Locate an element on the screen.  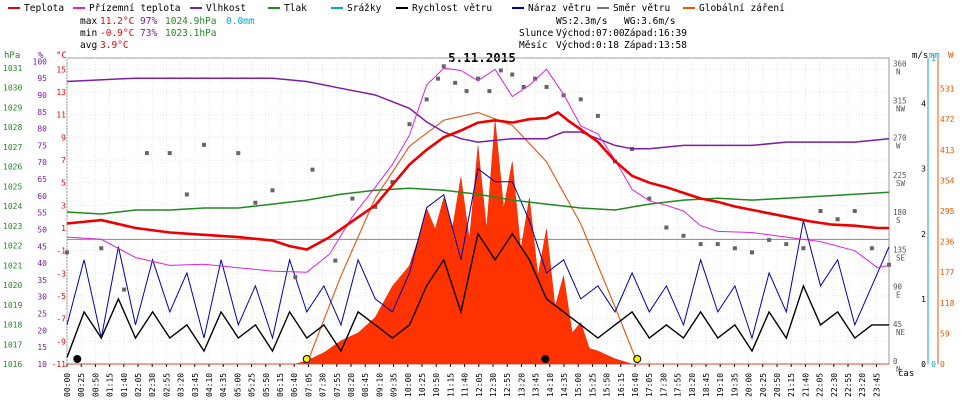
direction-tick-label: 135 is located at coordinates (900, 249).